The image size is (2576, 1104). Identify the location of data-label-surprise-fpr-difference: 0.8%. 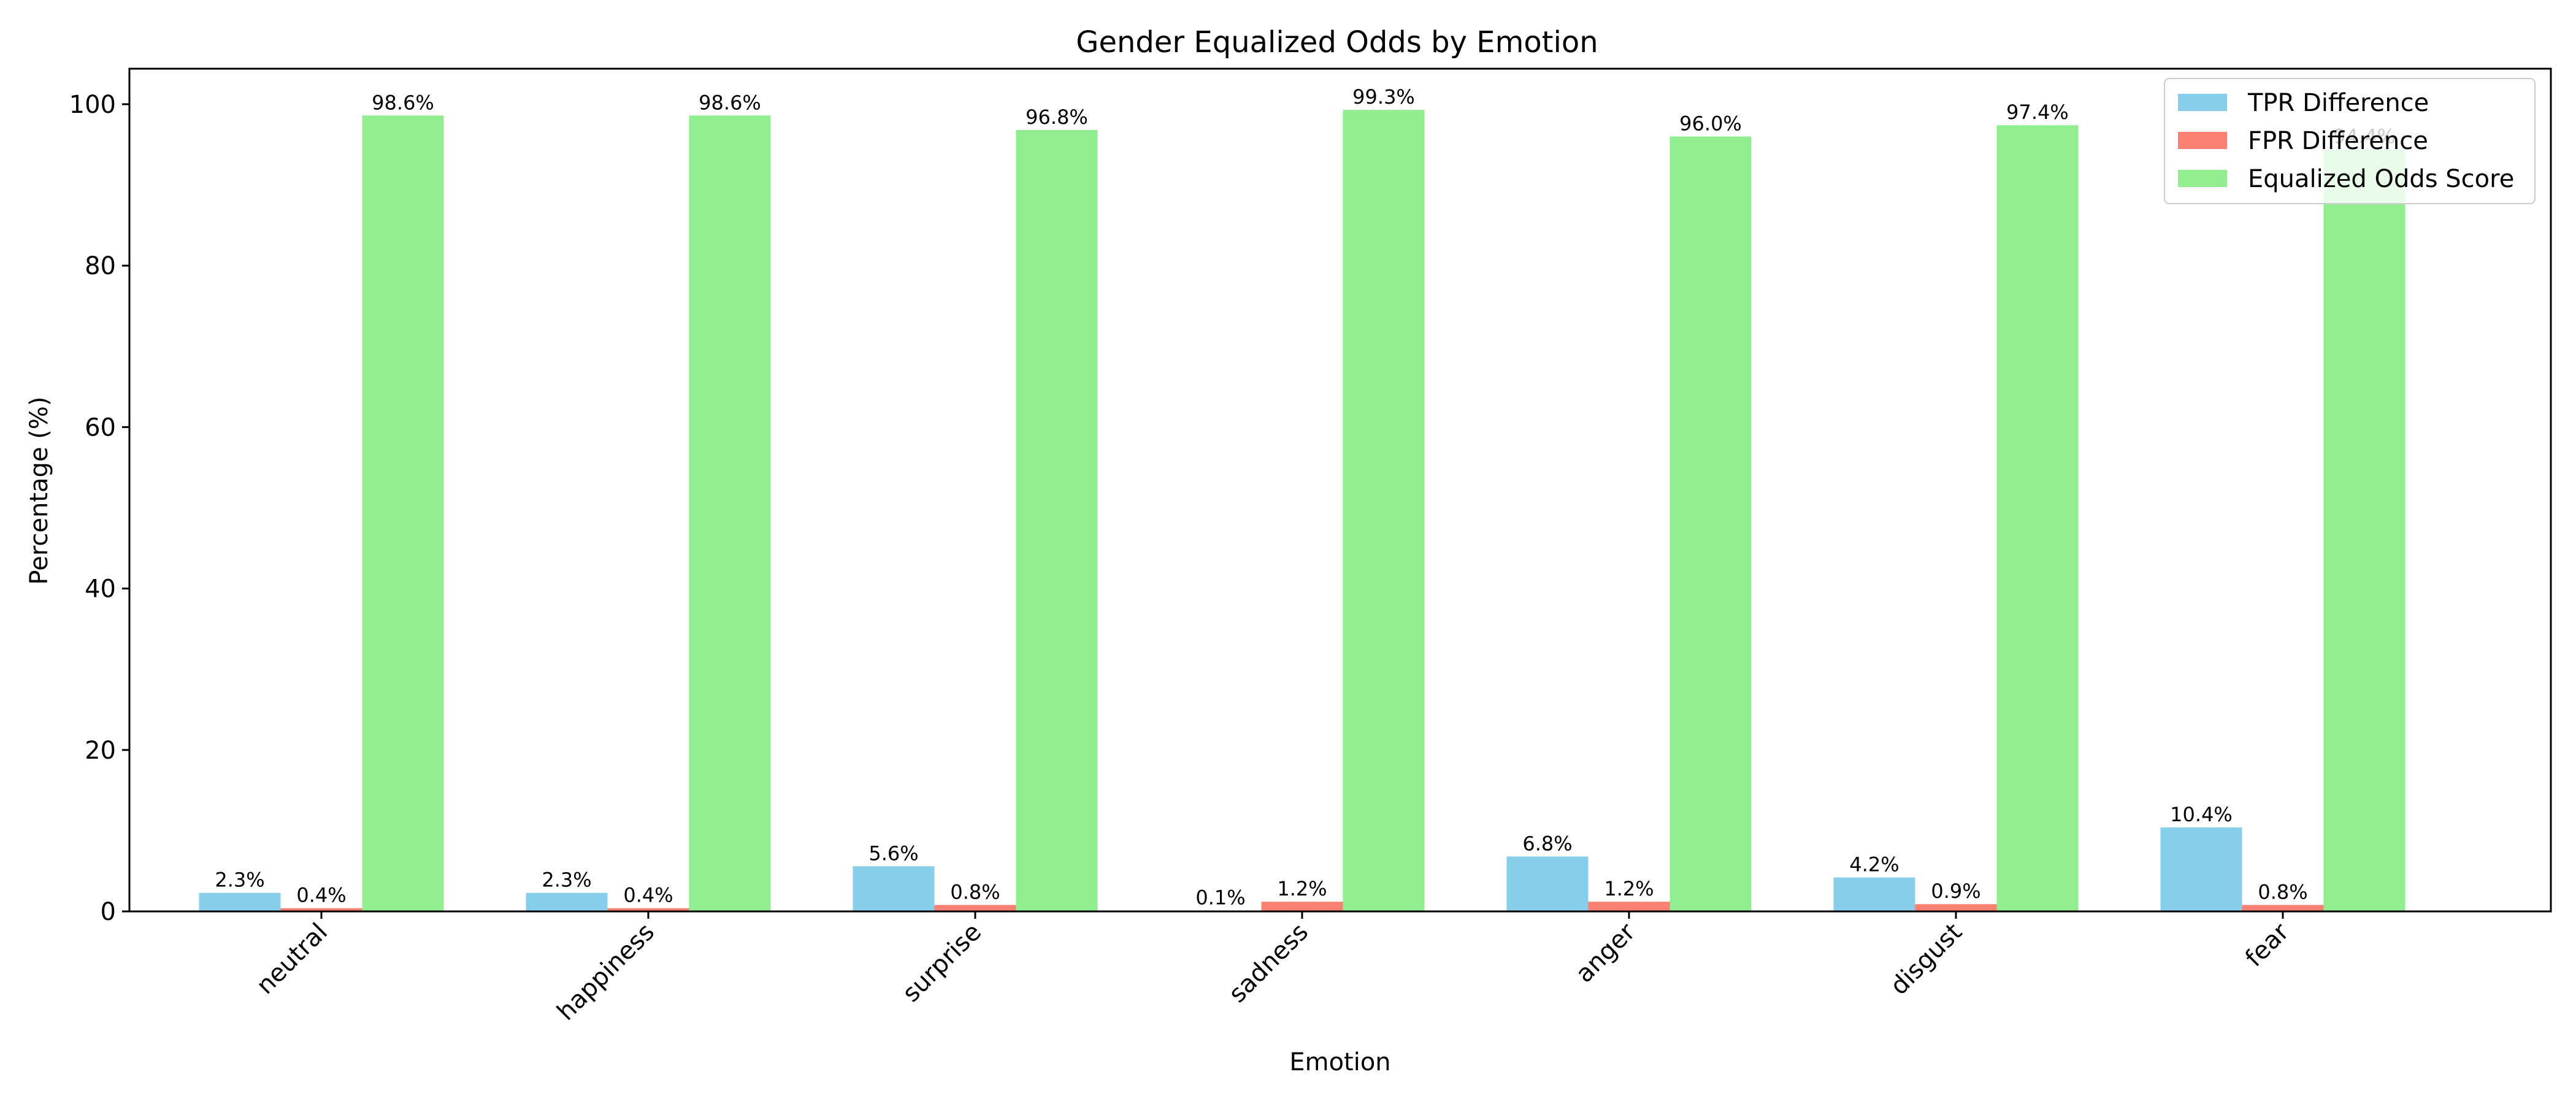
(975, 891).